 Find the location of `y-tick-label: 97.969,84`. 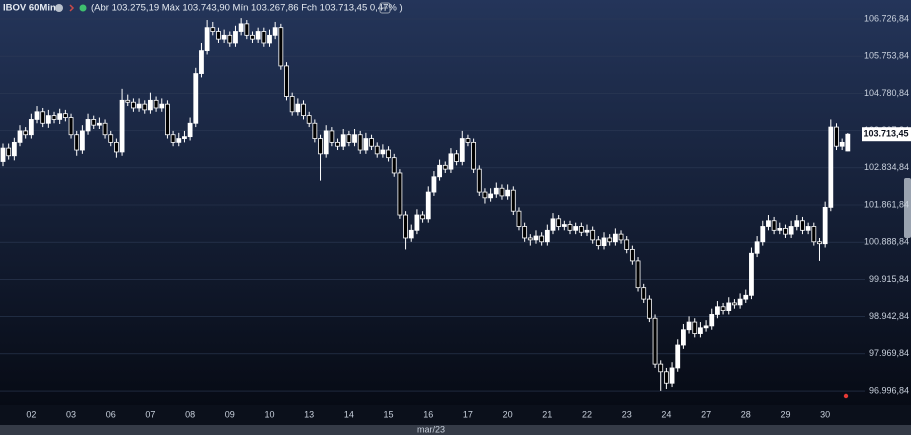

y-tick-label: 97.969,84 is located at coordinates (889, 353).